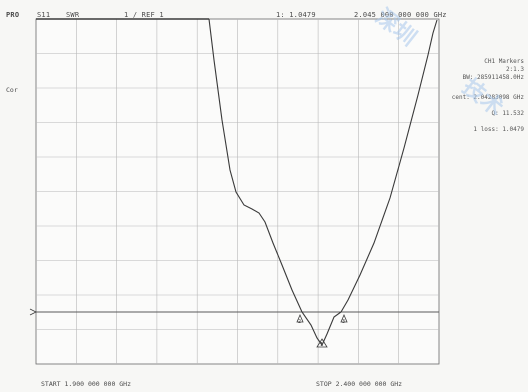  I want to click on marker-panel-line1: 2:1.3, so click(514, 69).